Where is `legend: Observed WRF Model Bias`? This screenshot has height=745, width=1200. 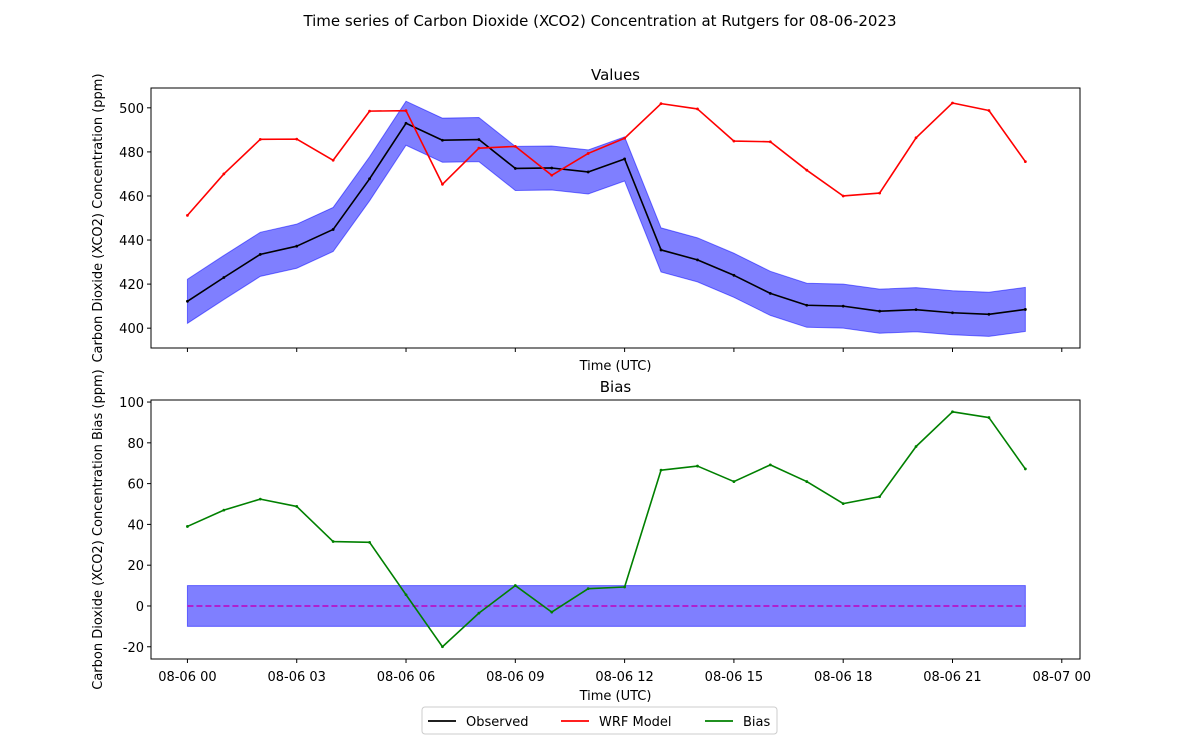
legend: Observed WRF Model Bias is located at coordinates (599, 720).